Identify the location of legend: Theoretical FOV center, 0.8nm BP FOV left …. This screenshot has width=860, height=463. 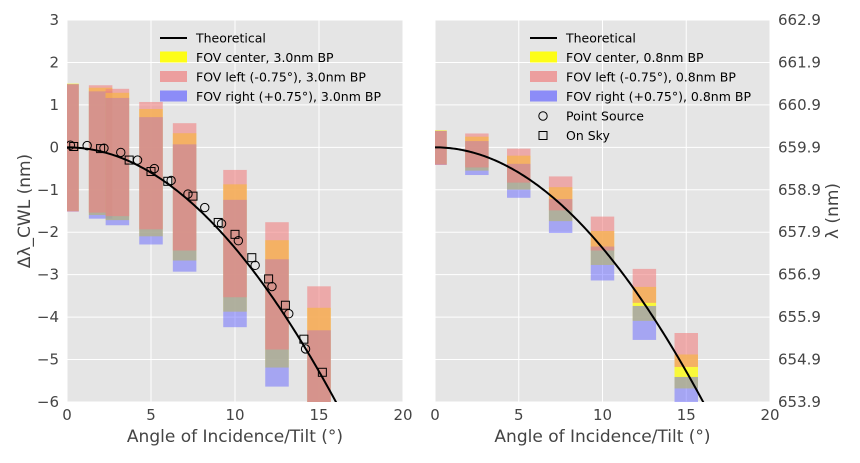
(640, 87).